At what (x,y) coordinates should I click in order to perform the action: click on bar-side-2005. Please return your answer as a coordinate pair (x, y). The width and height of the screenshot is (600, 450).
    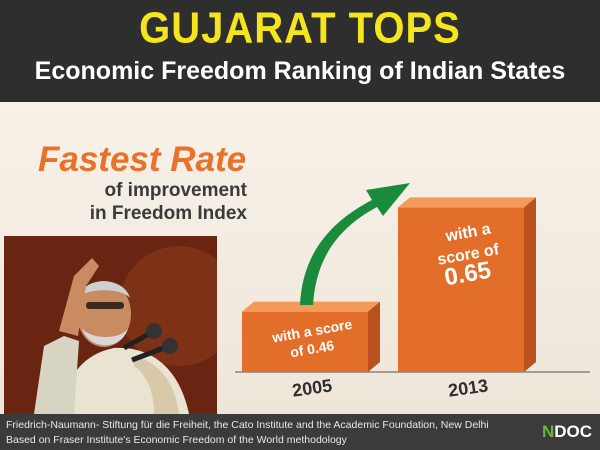
    Looking at the image, I should click on (374, 336).